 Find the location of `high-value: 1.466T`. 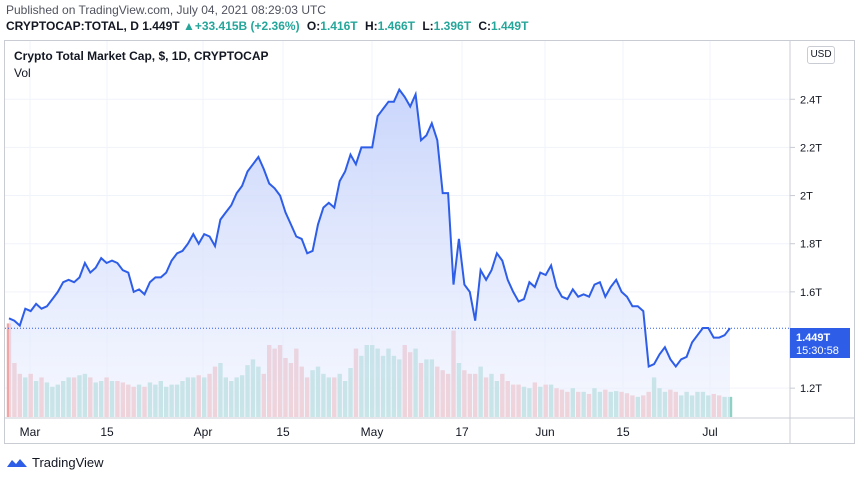

high-value: 1.466T is located at coordinates (396, 26).